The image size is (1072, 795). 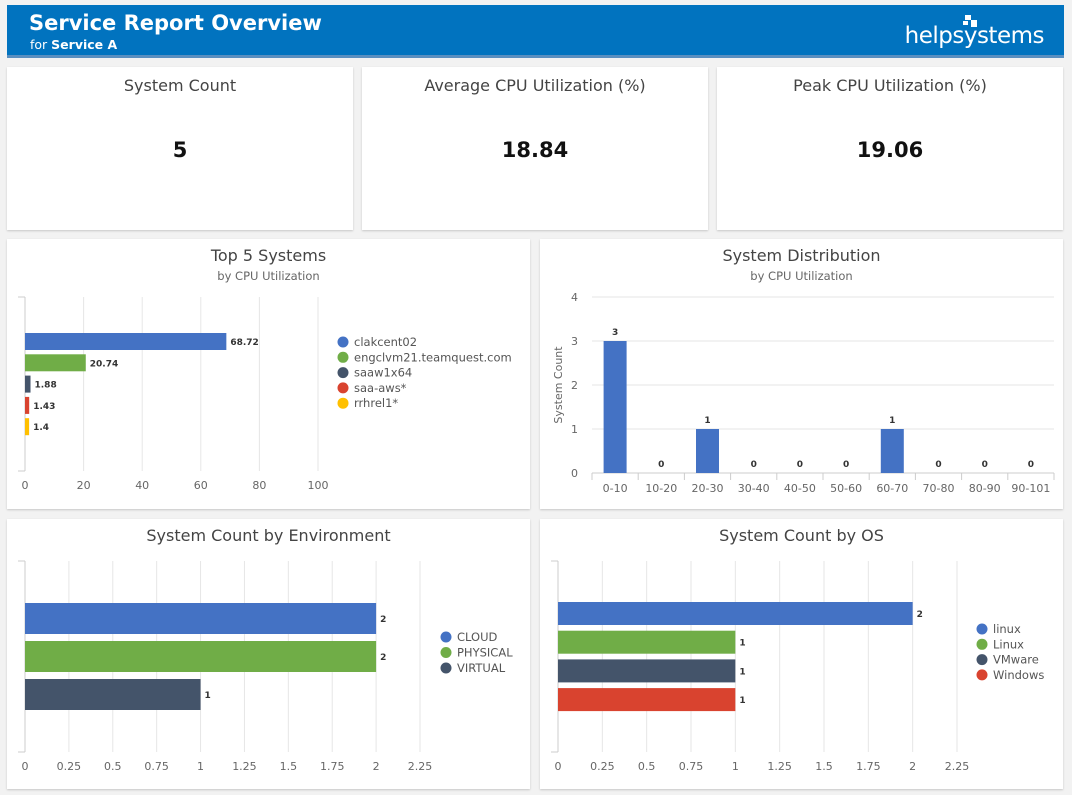 I want to click on kpi-label: Average CPU Utilization (%), so click(x=535, y=85).